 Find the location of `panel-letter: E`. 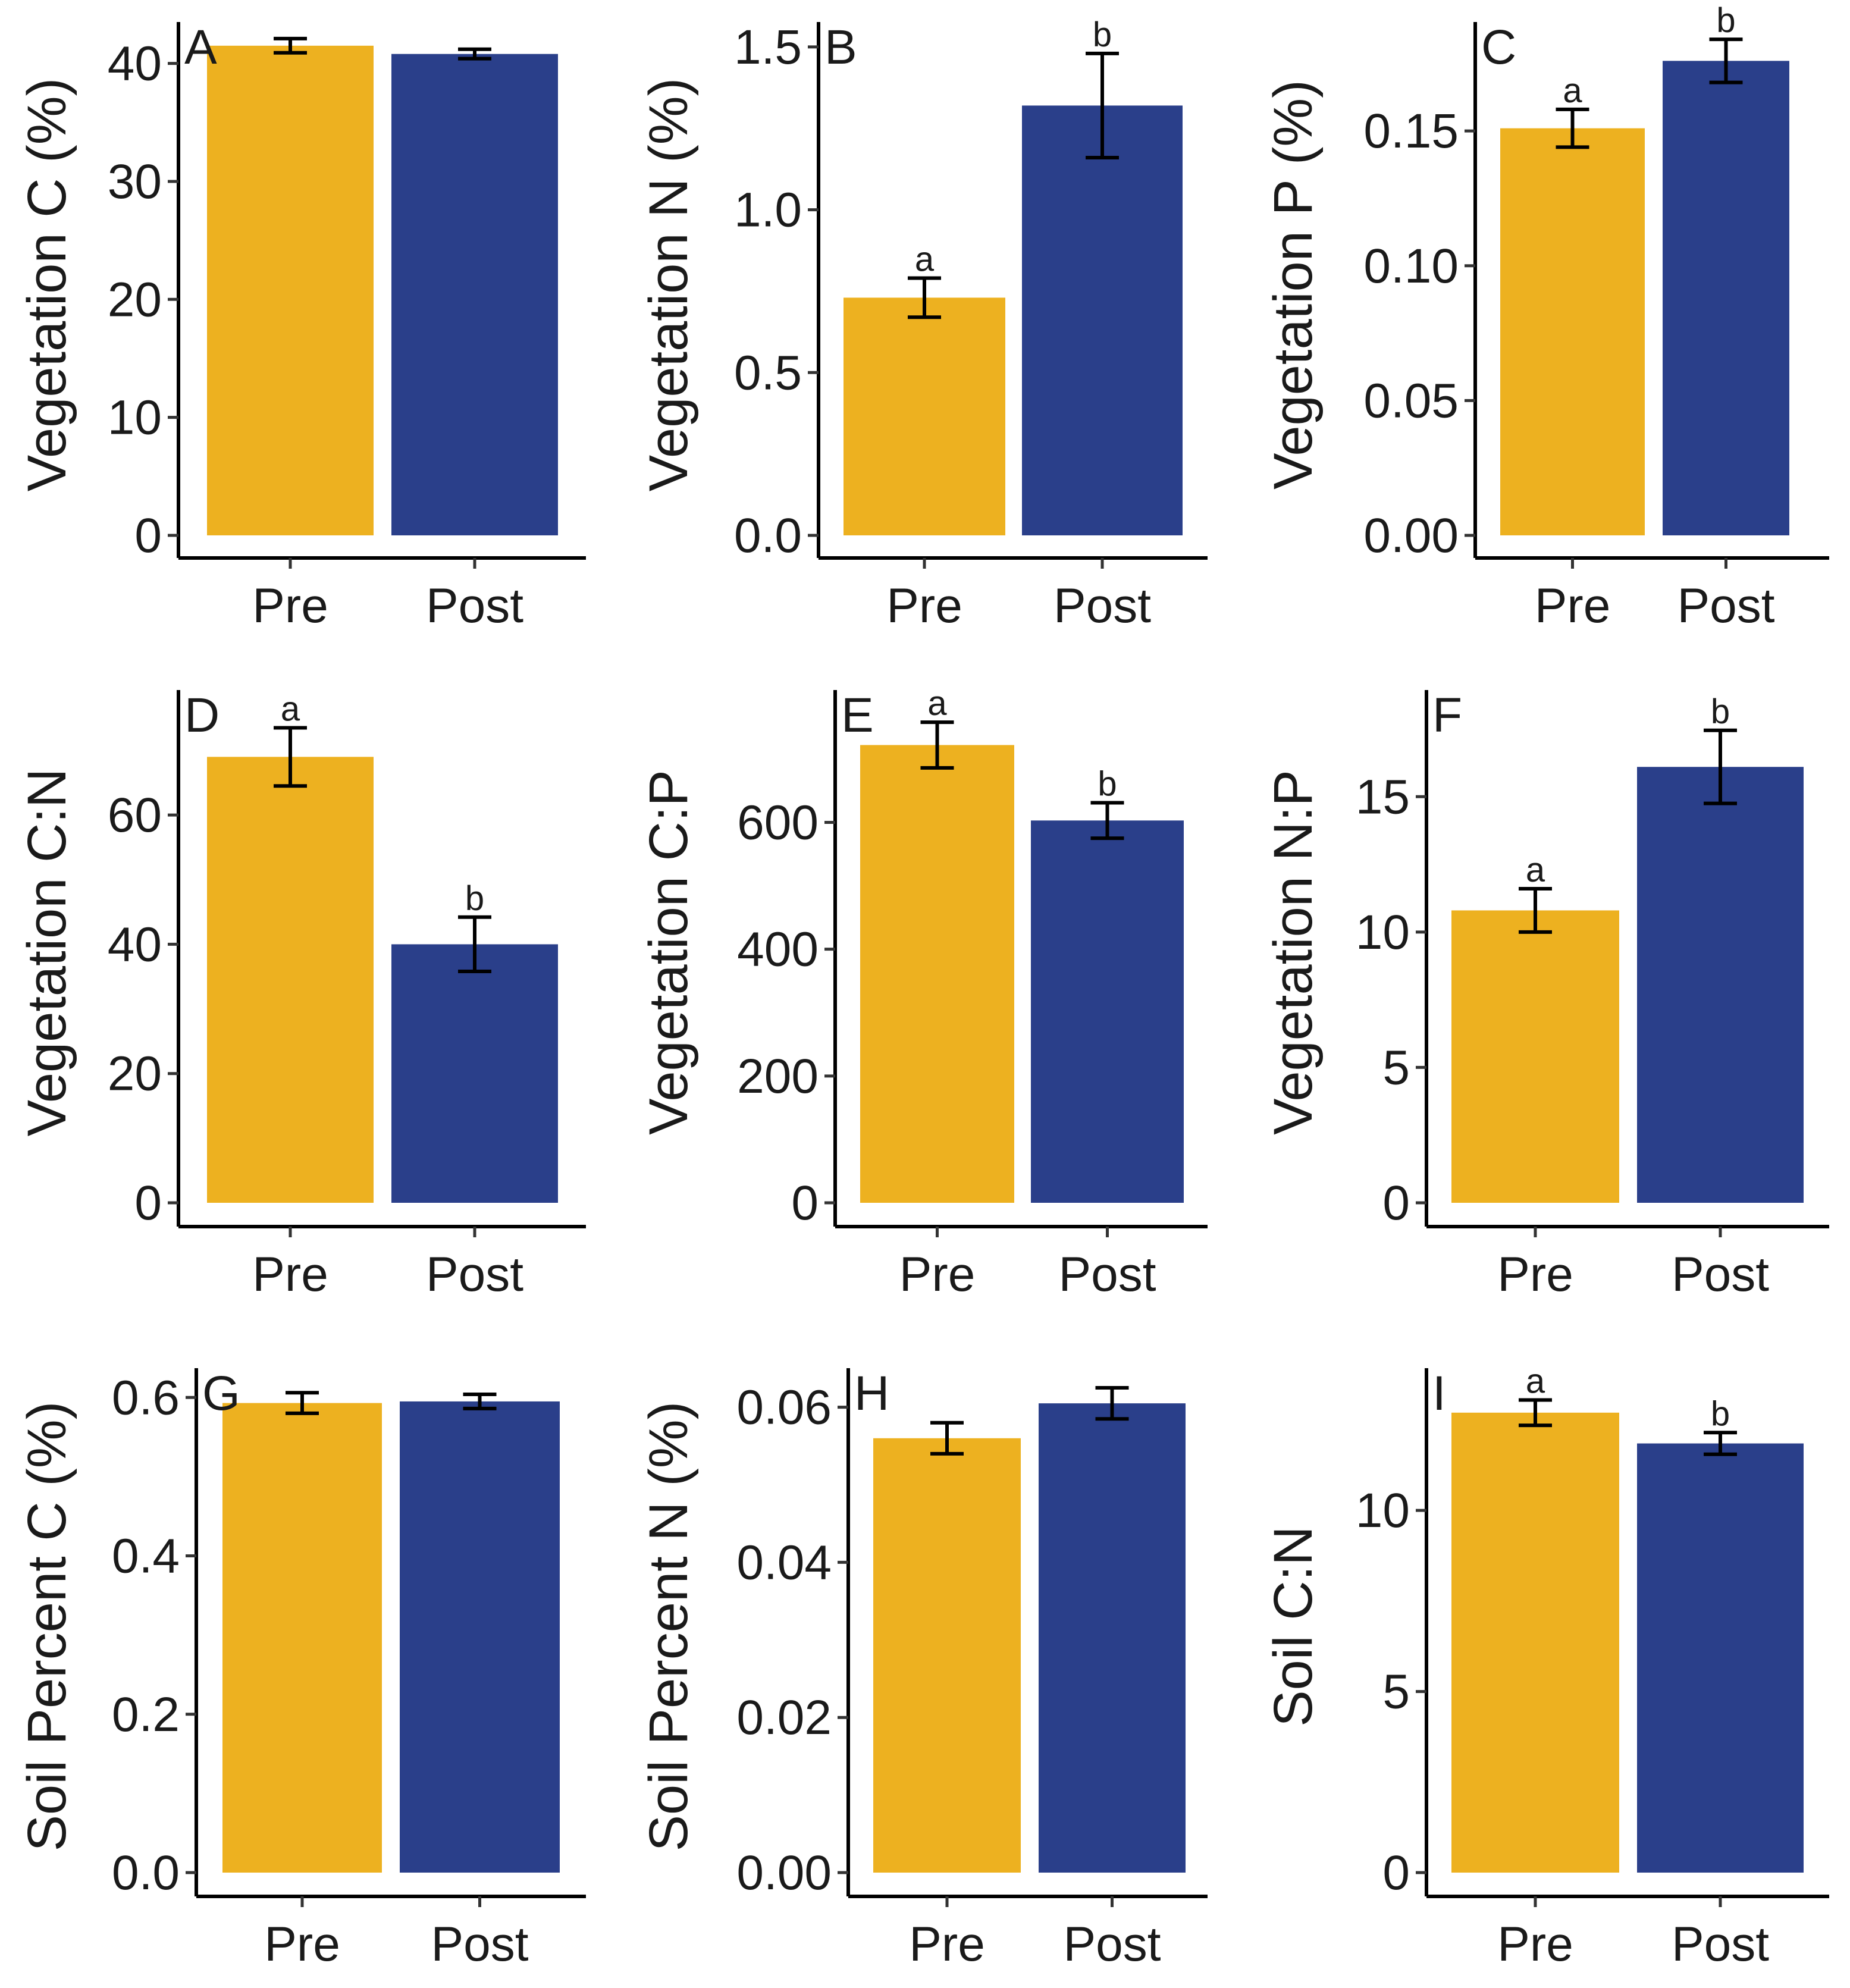

panel-letter: E is located at coordinates (857, 715).